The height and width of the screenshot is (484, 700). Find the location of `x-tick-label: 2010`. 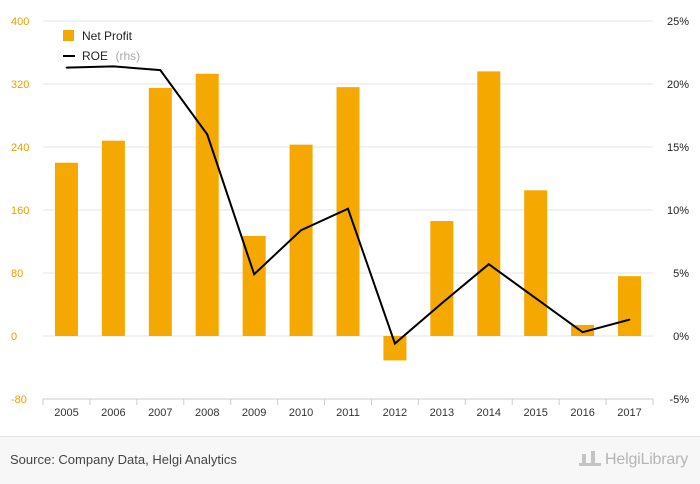

x-tick-label: 2010 is located at coordinates (301, 413).